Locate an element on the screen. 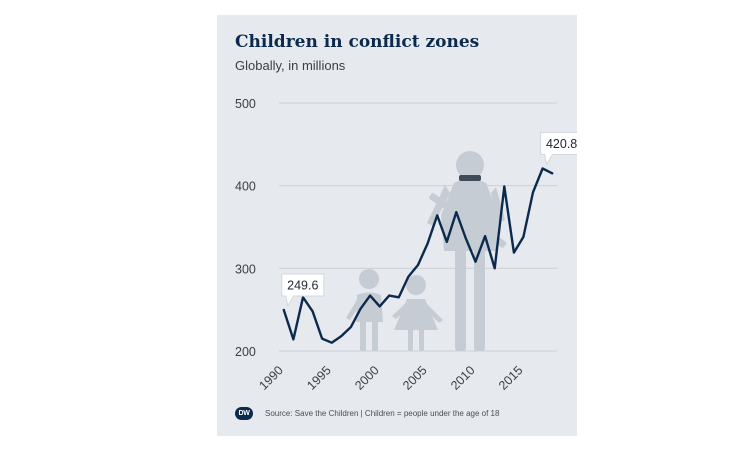  value-callout: 249.6 is located at coordinates (303, 290).